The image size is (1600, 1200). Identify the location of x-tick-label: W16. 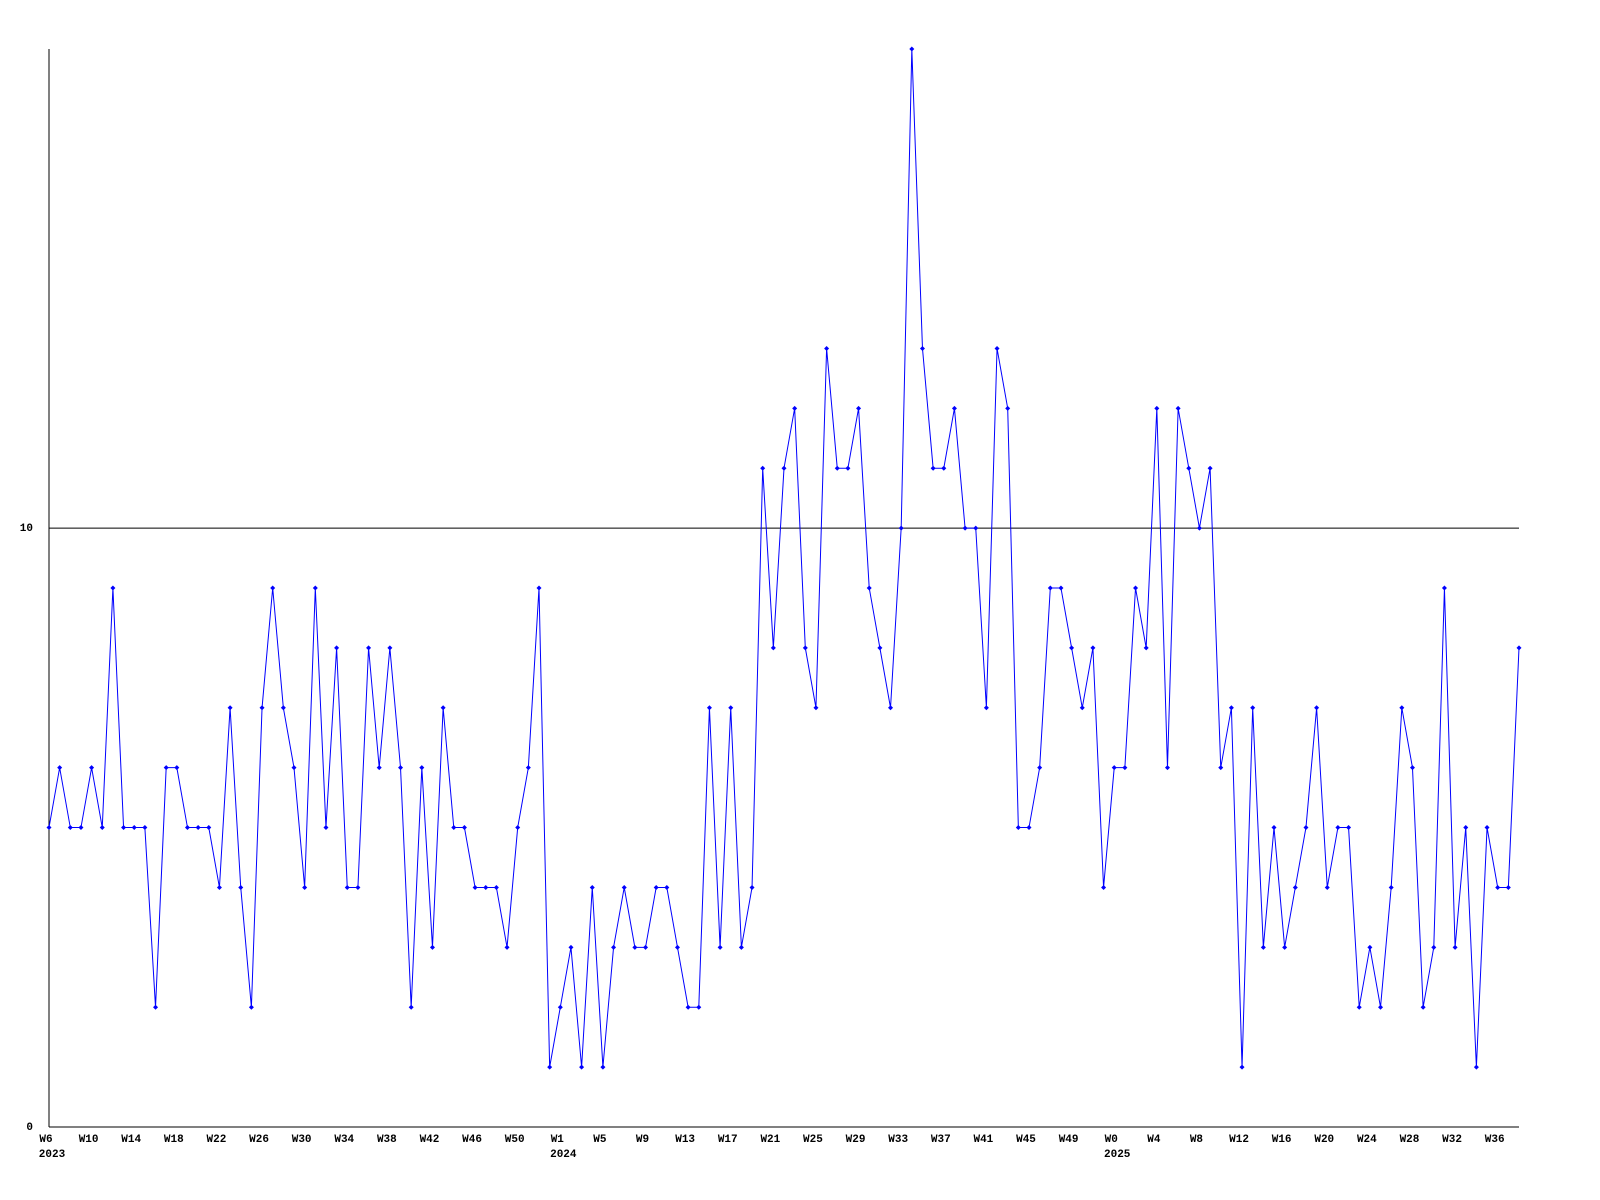
(1282, 1140).